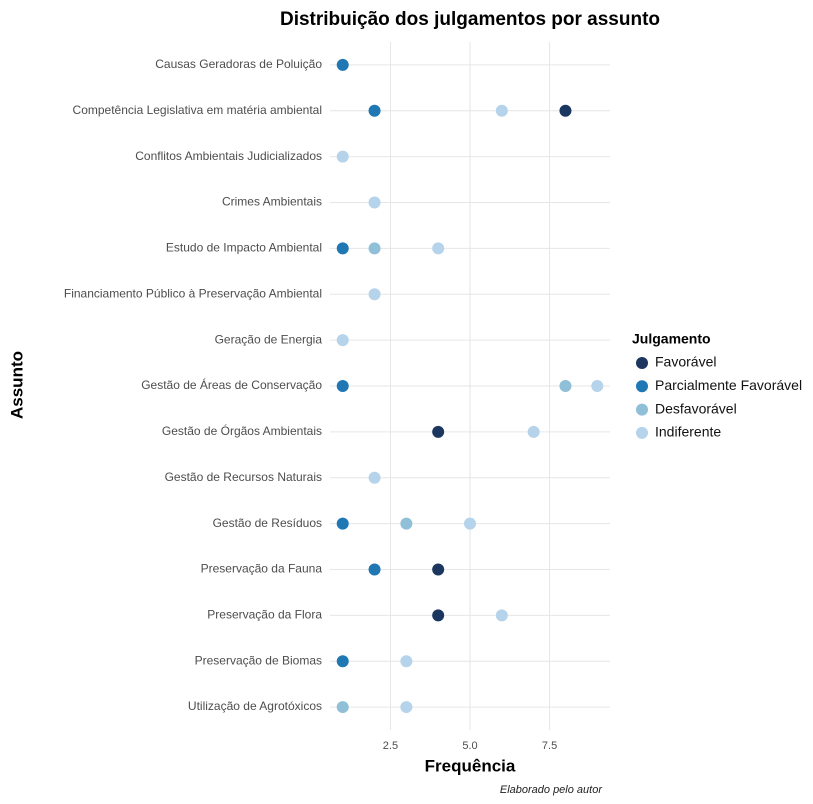 The image size is (813, 804). I want to click on chart-title: Distribuição dos julgamentos por assunto, so click(470, 19).